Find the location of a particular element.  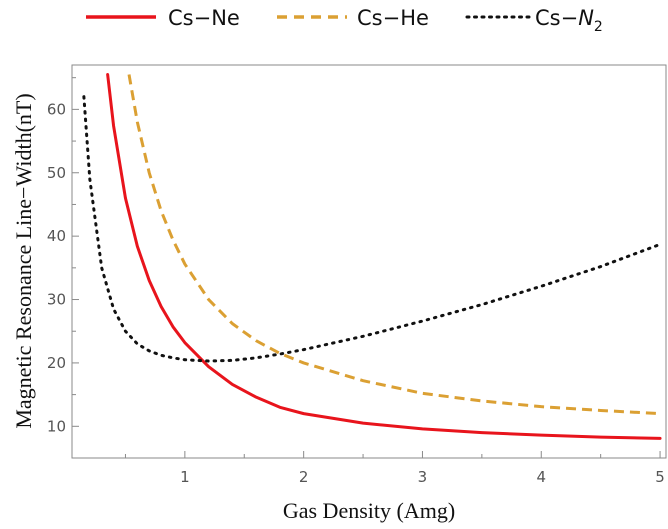

x-tick-label: 1 is located at coordinates (185, 477).